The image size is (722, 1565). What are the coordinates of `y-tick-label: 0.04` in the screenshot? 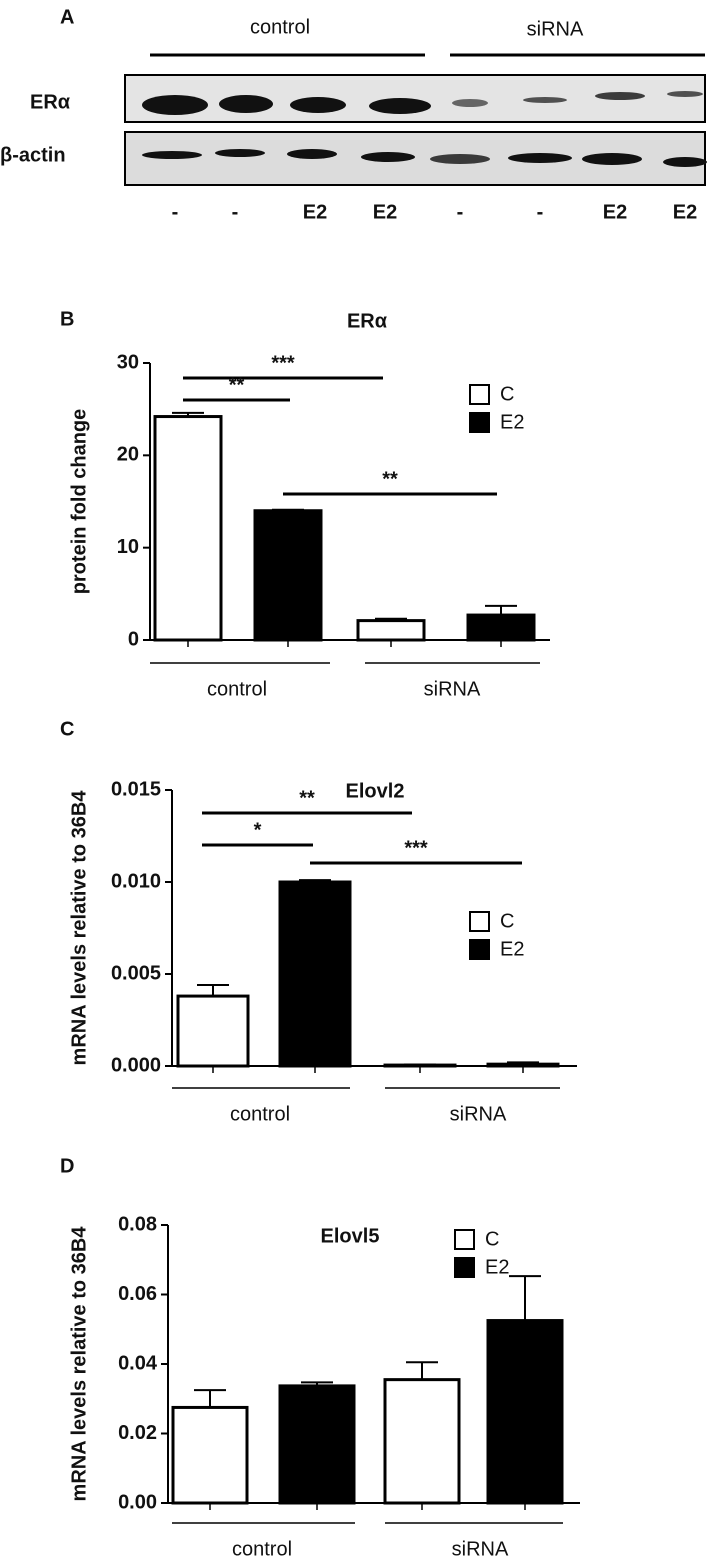 It's located at (138, 1363).